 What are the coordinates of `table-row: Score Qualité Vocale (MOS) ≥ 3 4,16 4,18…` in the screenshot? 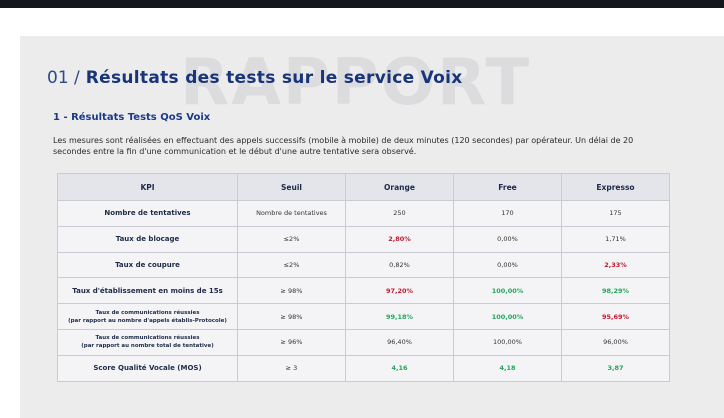 It's located at (363, 368).